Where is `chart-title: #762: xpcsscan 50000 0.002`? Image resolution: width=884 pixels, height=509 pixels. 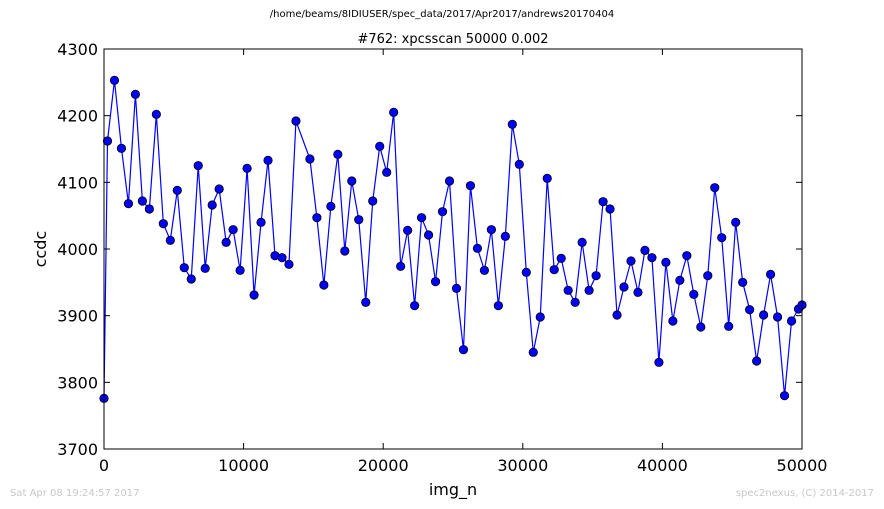 chart-title: #762: xpcsscan 50000 0.002 is located at coordinates (452, 39).